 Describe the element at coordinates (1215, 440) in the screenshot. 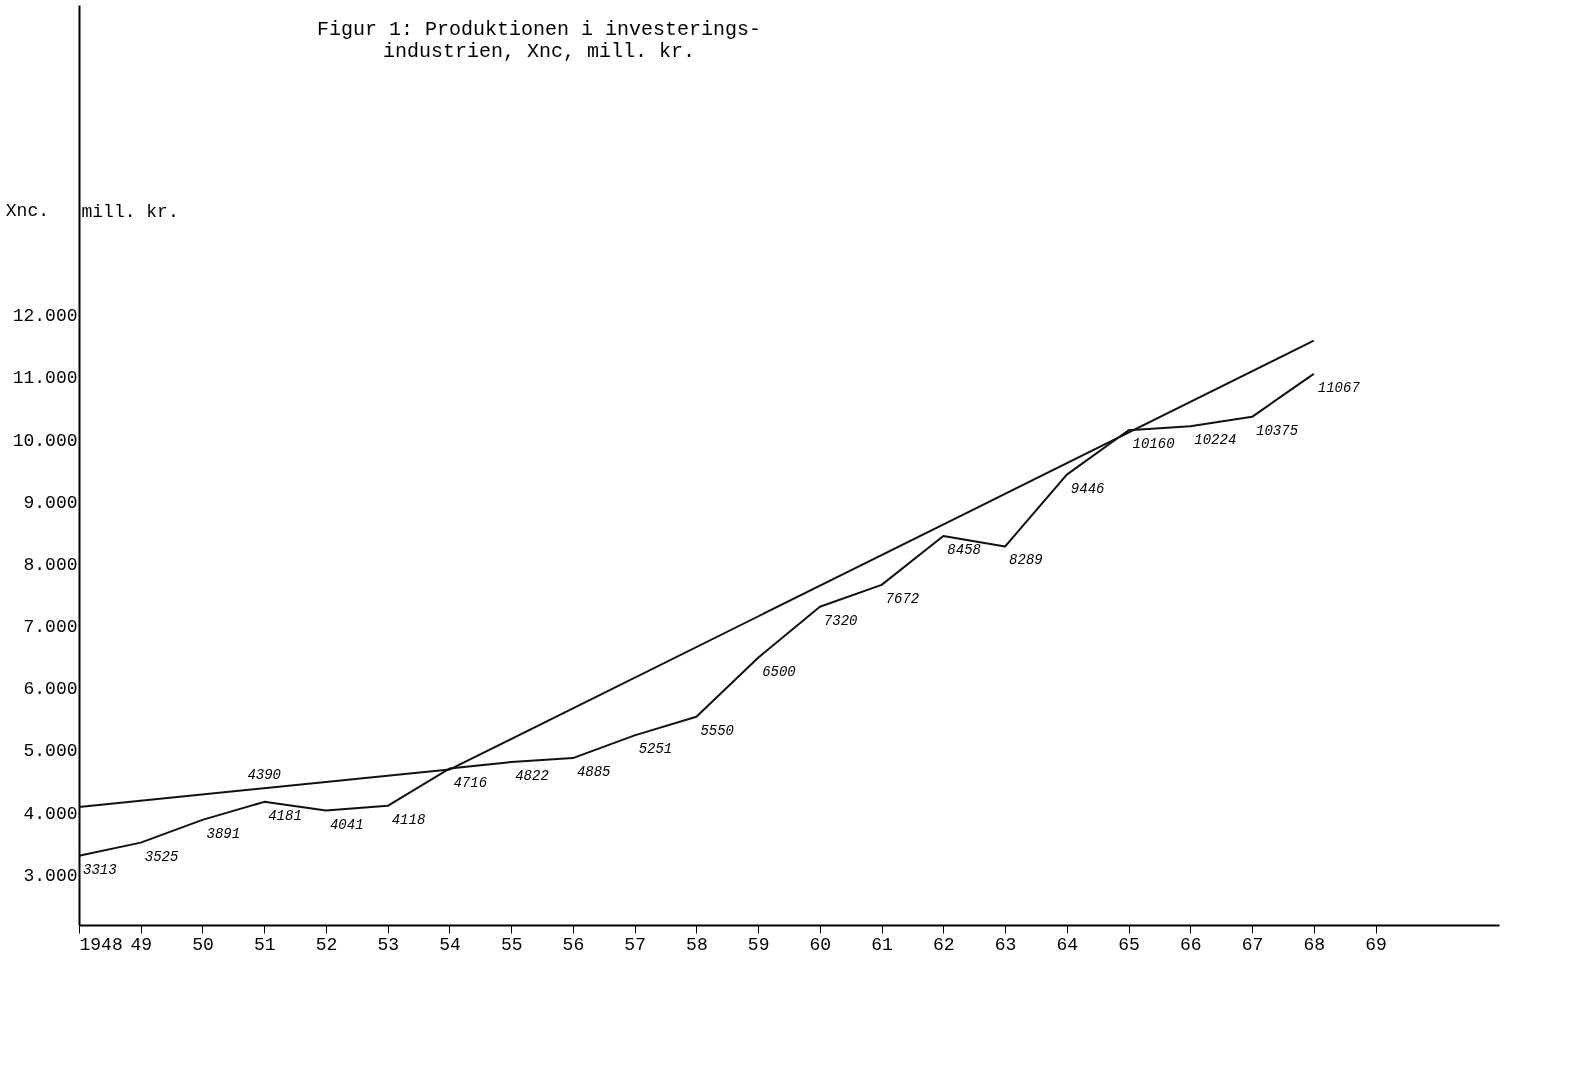

I see `data-label: 10224` at that location.